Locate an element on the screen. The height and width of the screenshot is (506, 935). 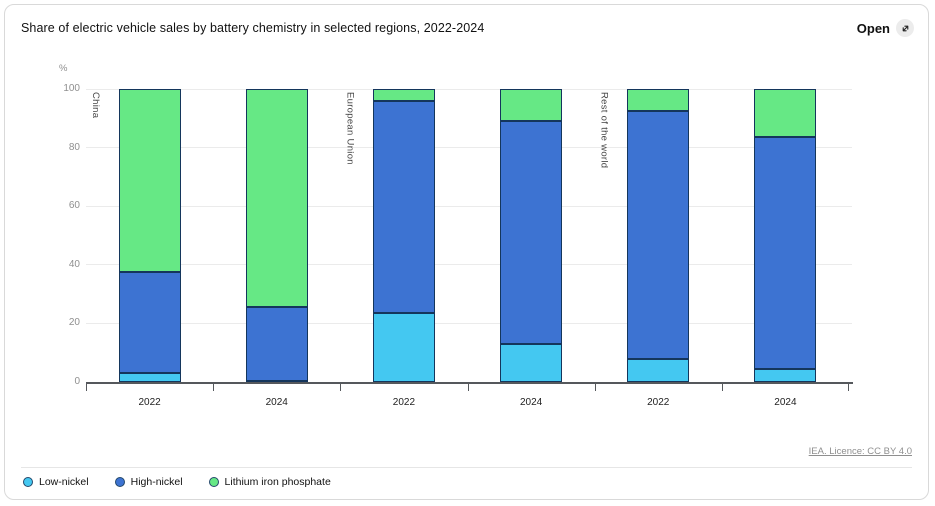
legend-item-high-nickel: High-nickel is located at coordinates (148, 482).